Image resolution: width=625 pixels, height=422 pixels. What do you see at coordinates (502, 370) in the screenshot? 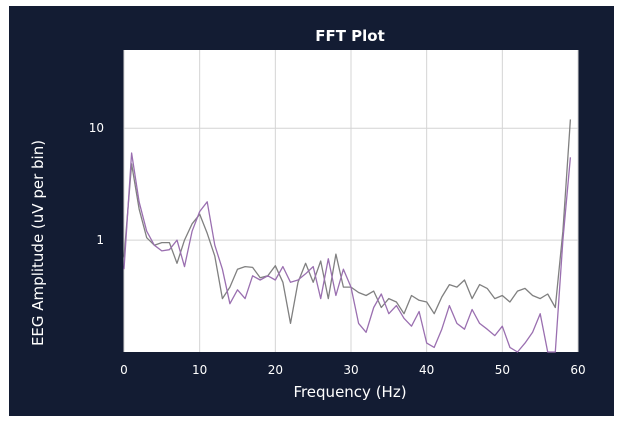
I see `x-tick-label: 50` at bounding box center [502, 370].